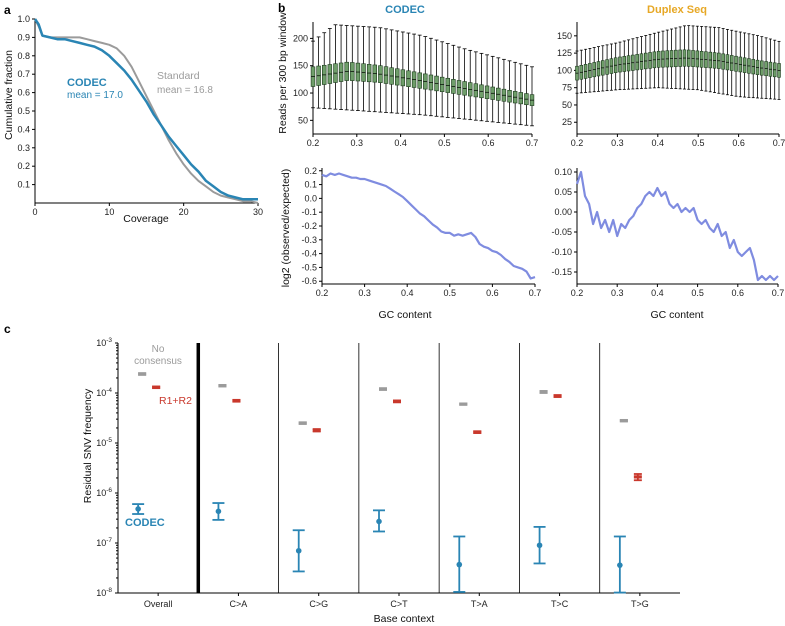  I want to click on b-codec-x-tick-label: 0.6, so click(488, 143).